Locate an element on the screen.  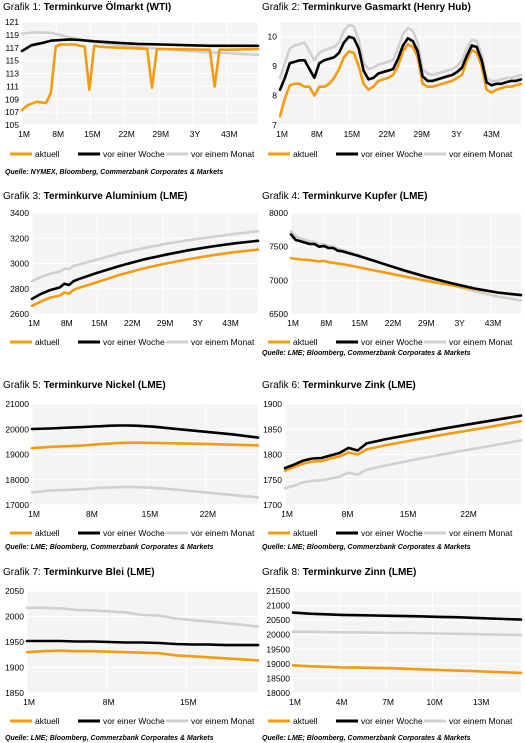
x-tick-label: 7M is located at coordinates (388, 702).